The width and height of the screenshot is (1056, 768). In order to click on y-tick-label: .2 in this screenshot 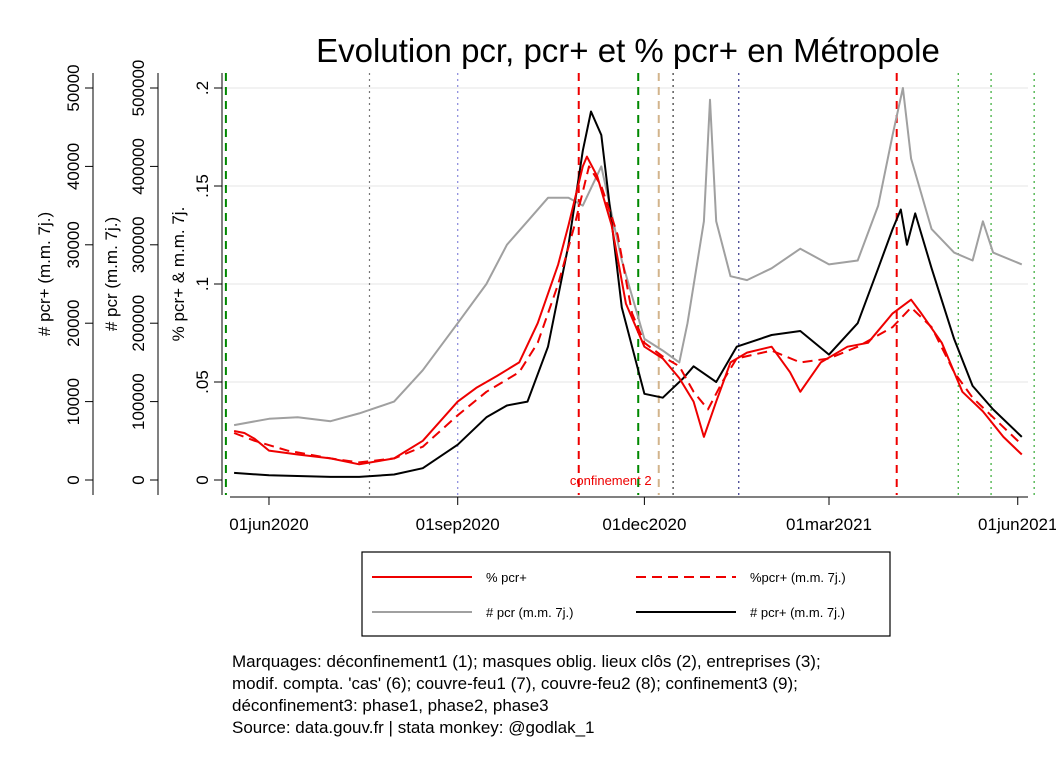, I will do `click(202, 88)`.